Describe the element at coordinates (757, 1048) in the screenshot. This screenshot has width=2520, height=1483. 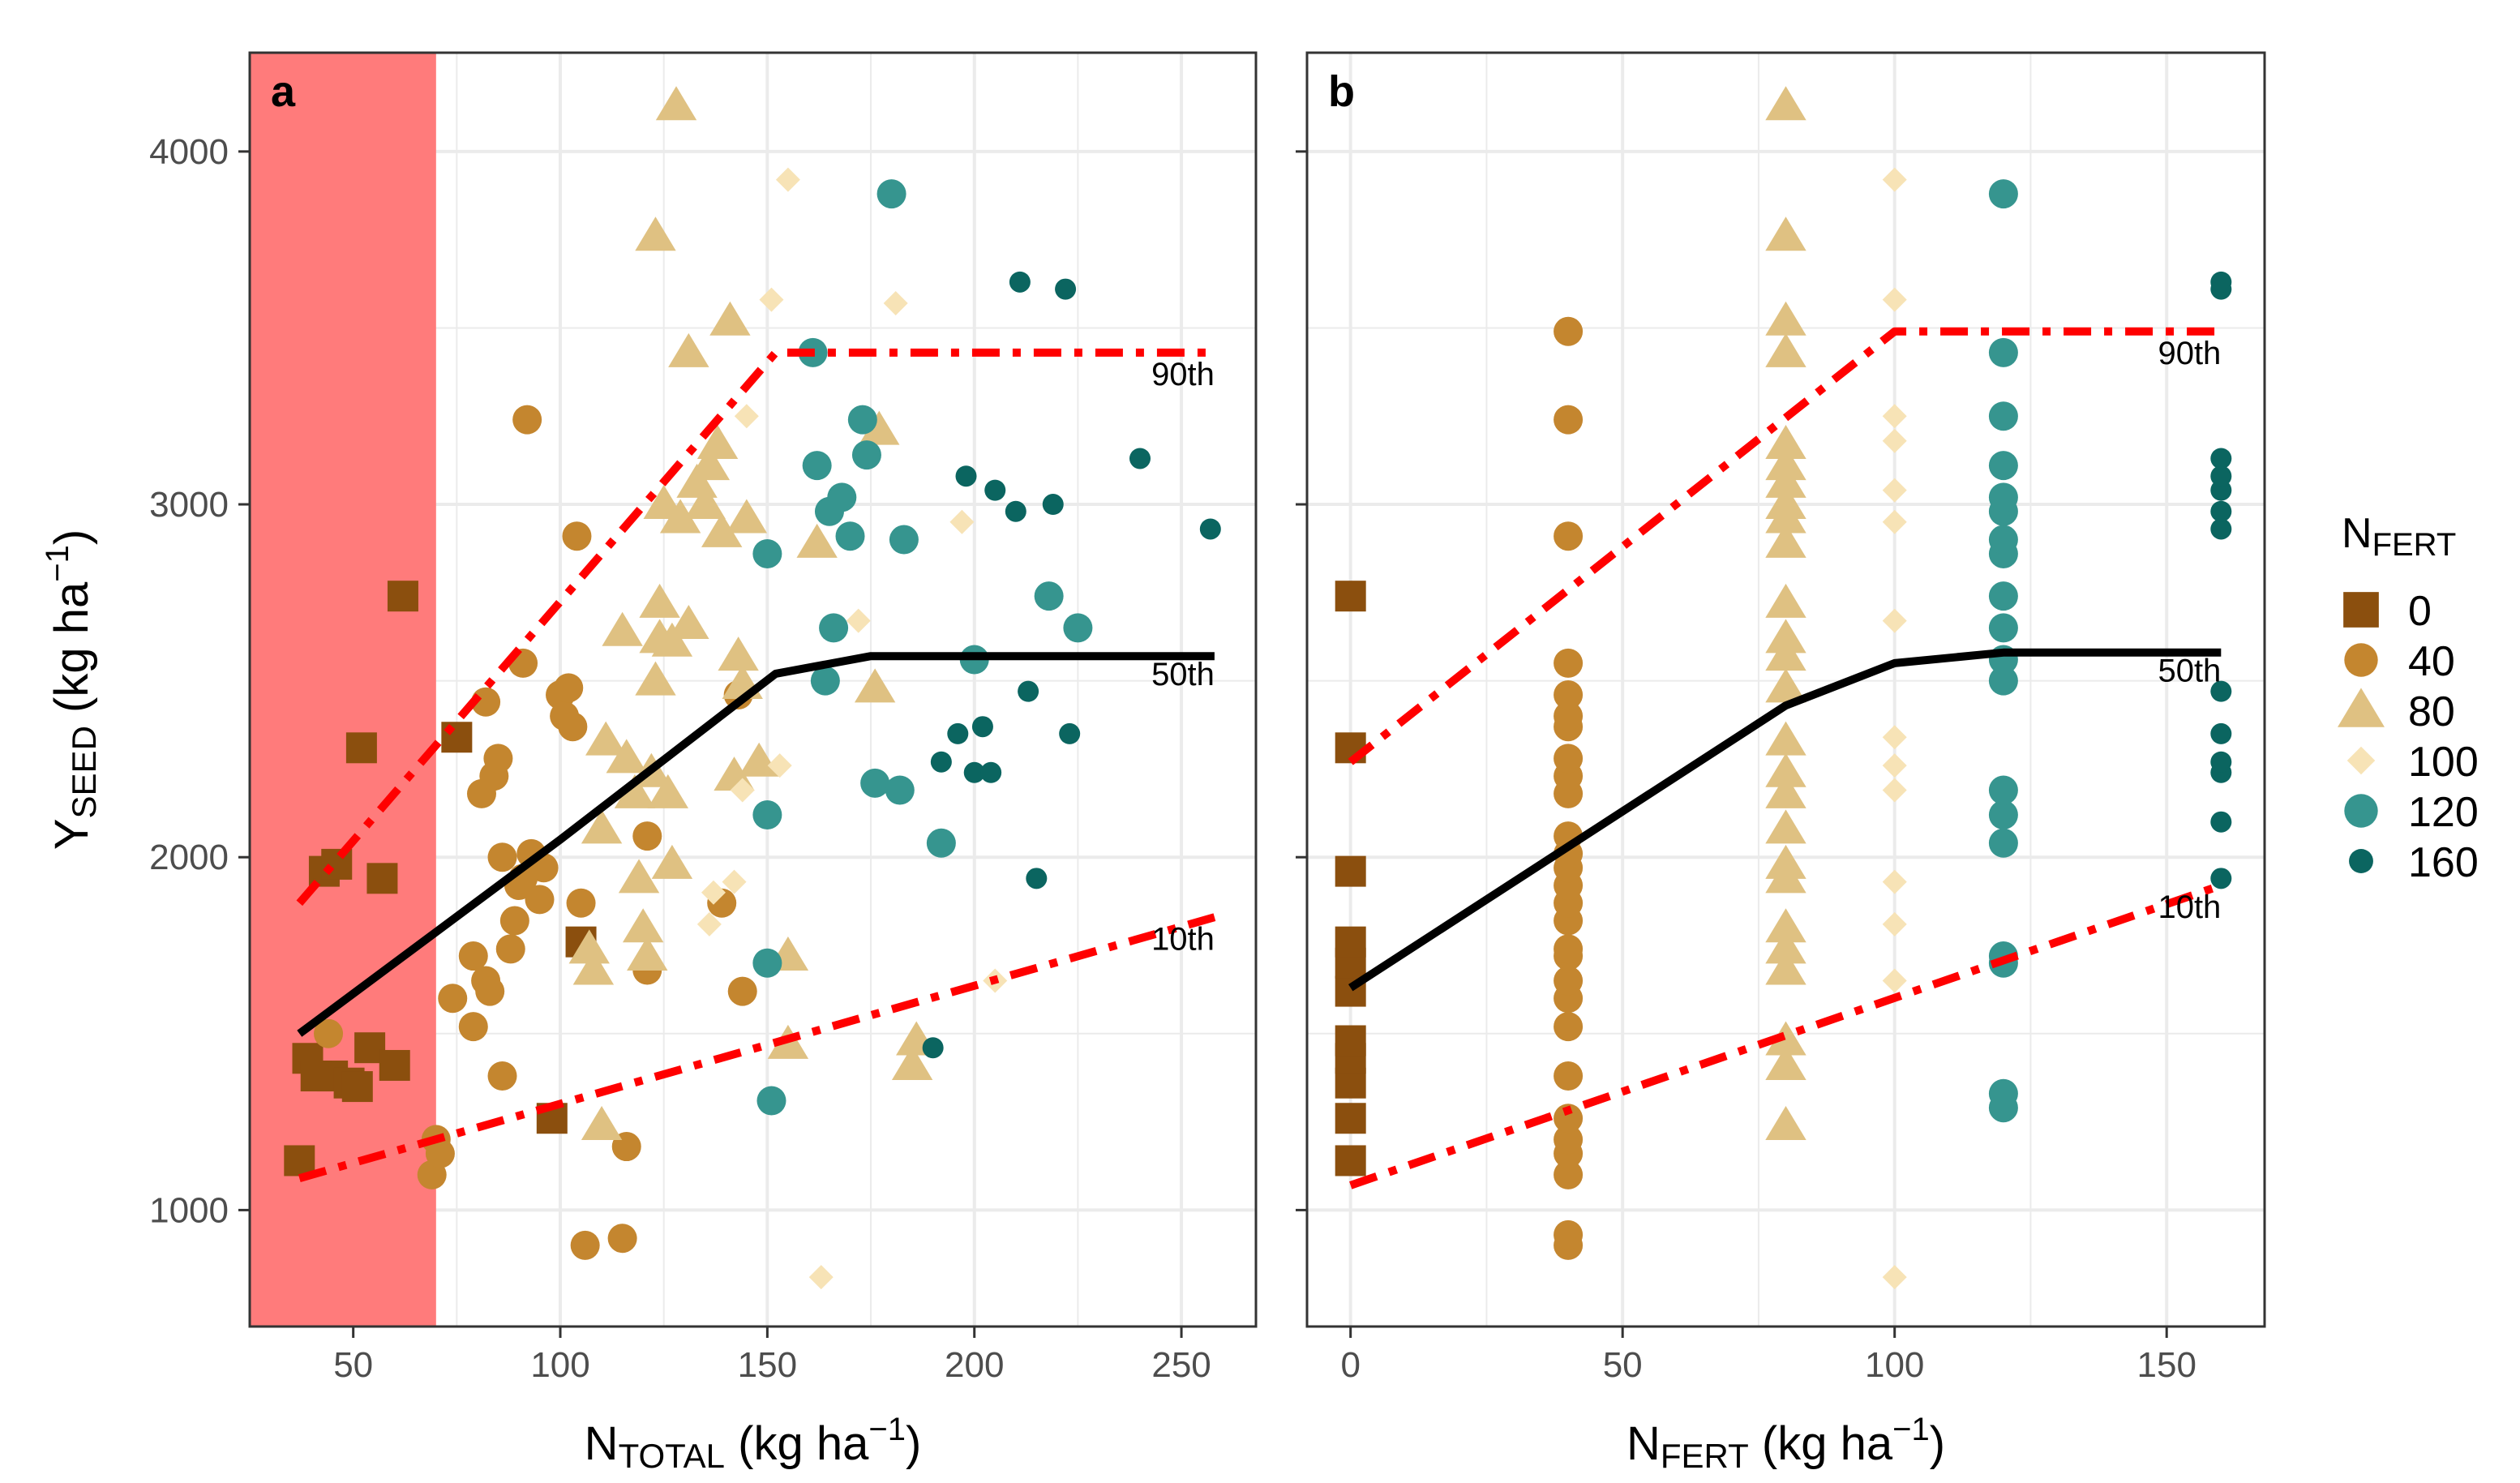
I see `quantile-line-10th` at that location.